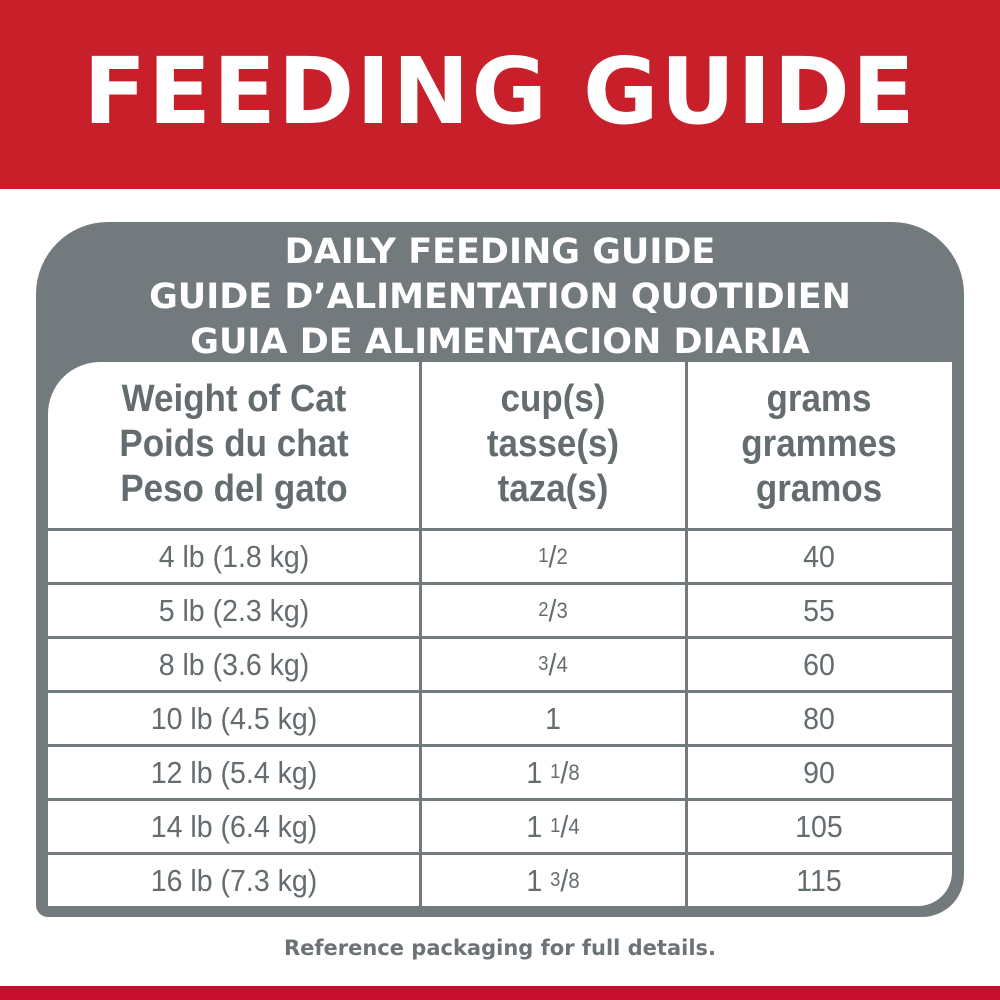 The width and height of the screenshot is (1000, 1000). What do you see at coordinates (234, 664) in the screenshot?
I see `weight-cell: 8 lb (3.6 kg)` at bounding box center [234, 664].